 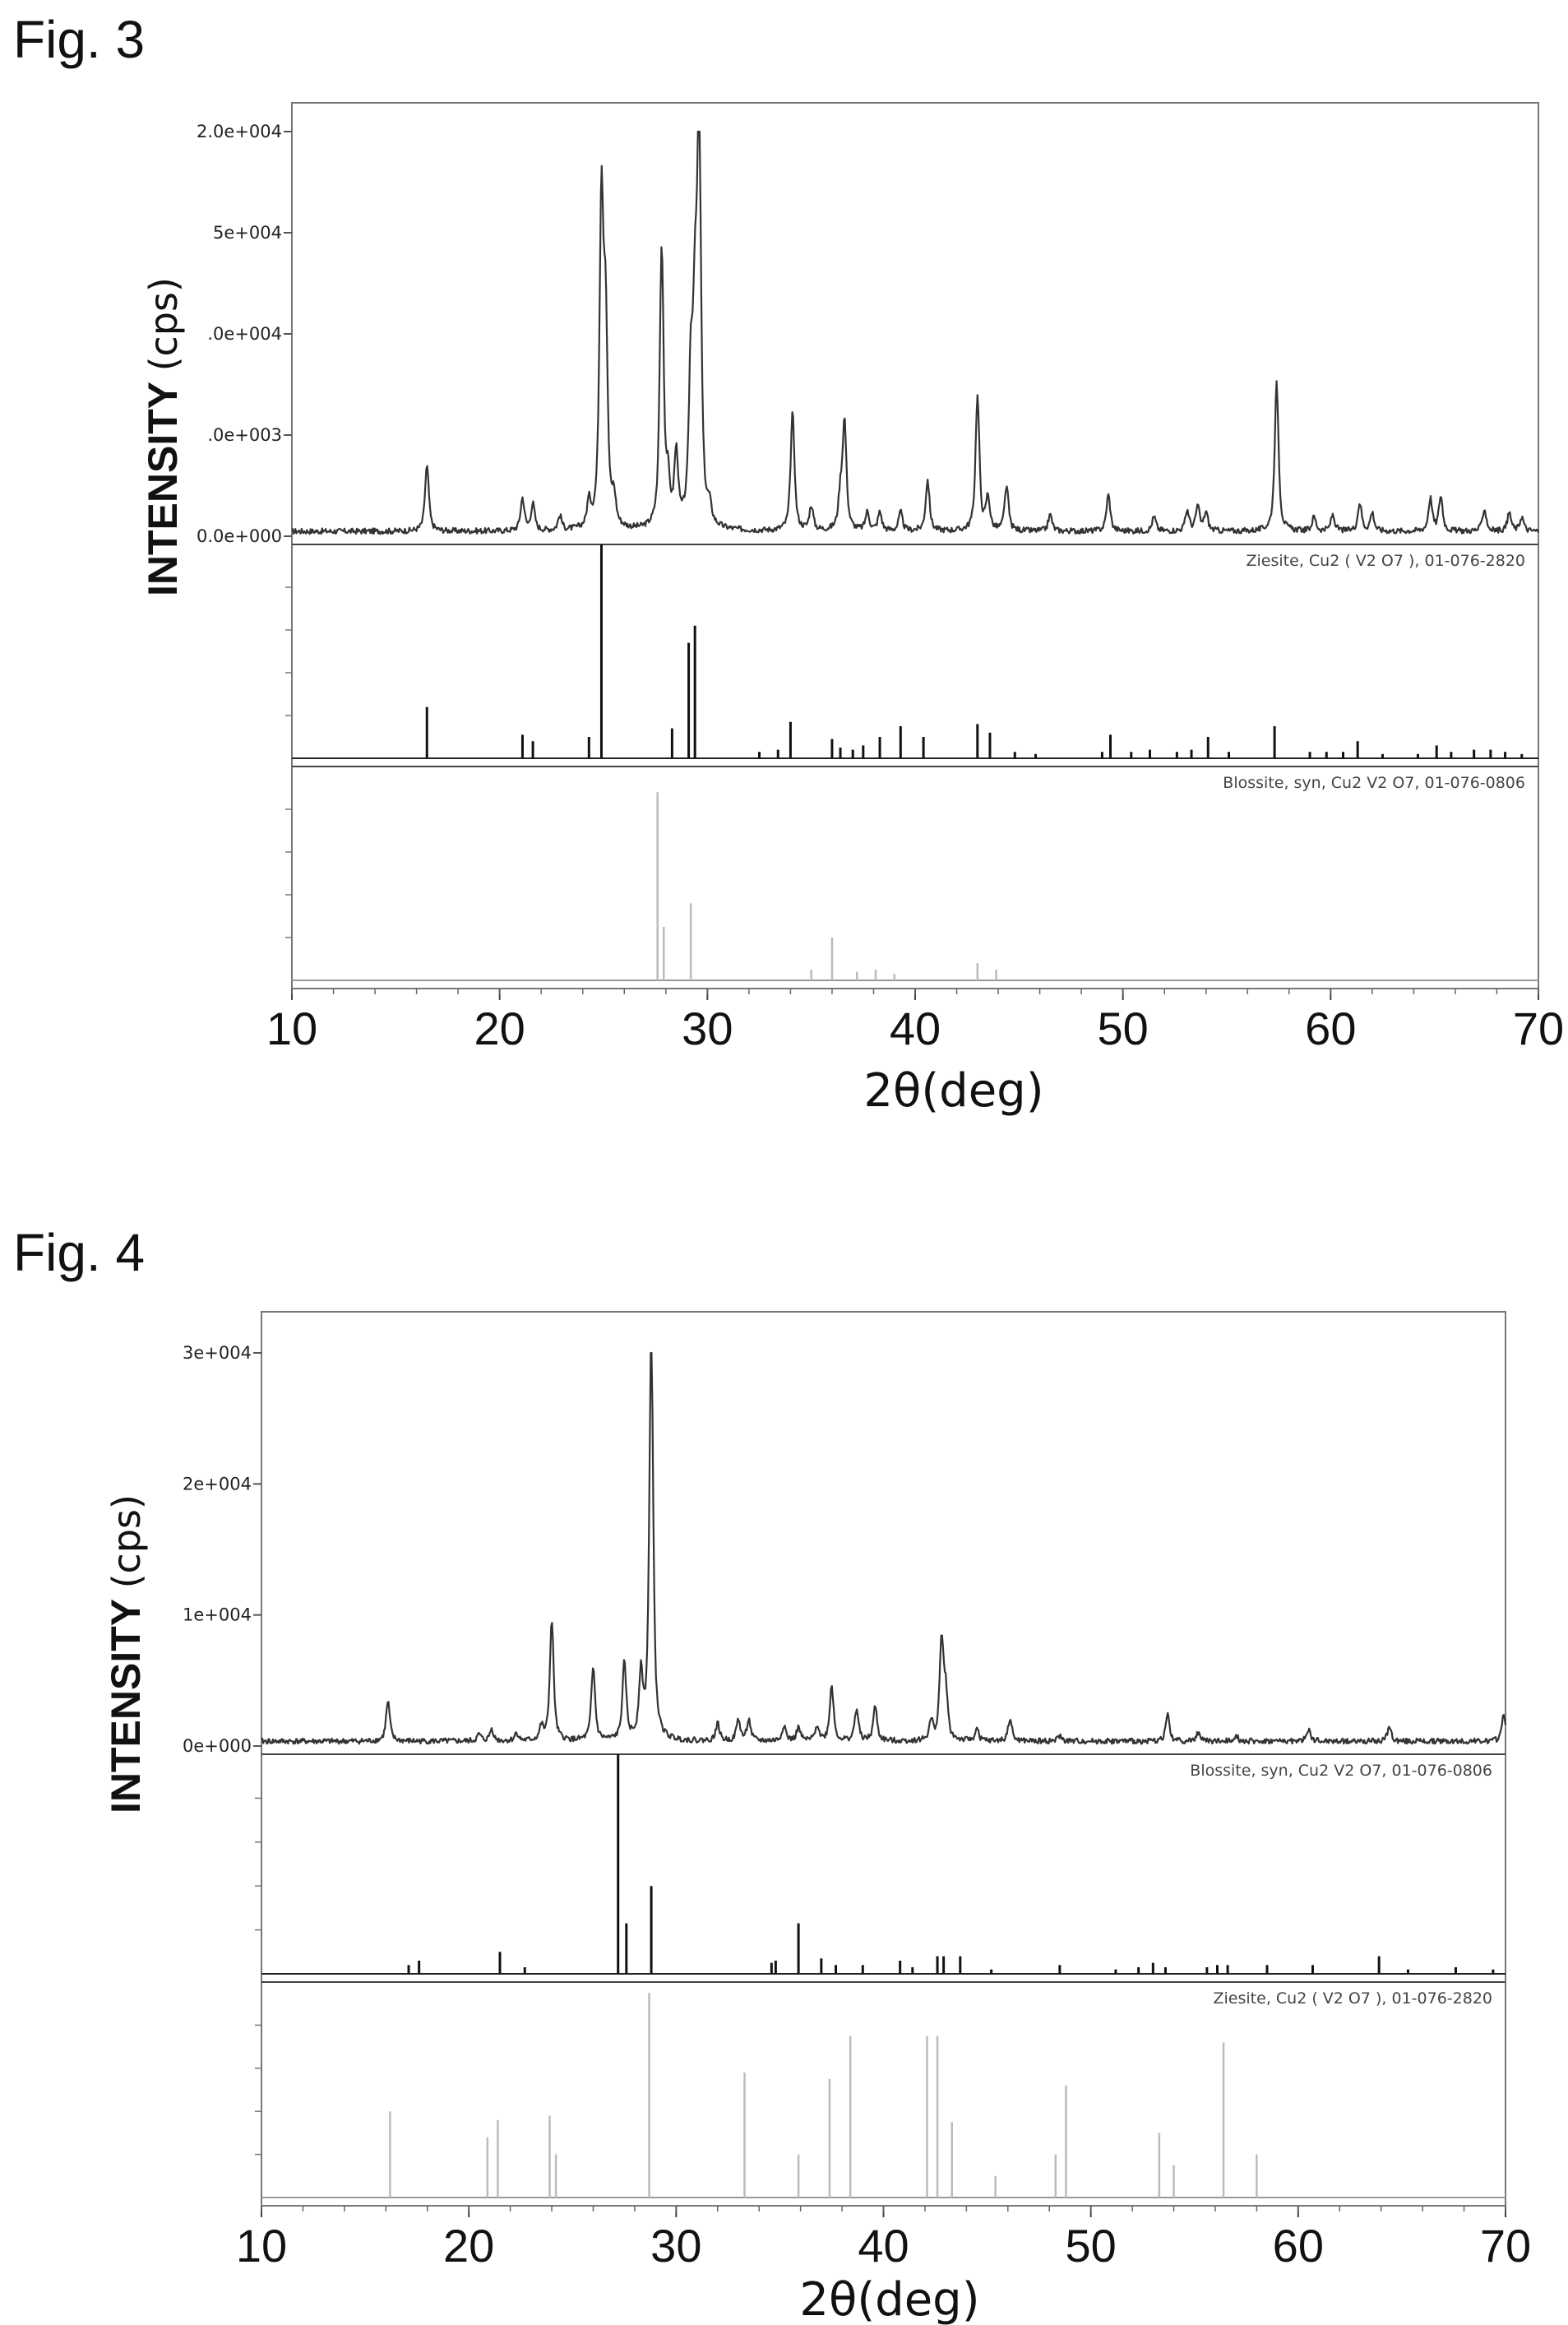 I want to click on fig4-x-tick-label: 70, so click(x=1505, y=2246).